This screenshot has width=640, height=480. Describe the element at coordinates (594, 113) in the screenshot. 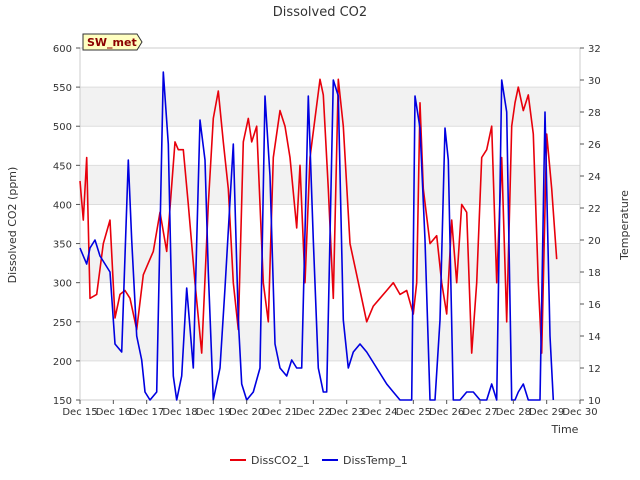

I see `y2-tick-label: 28` at that location.